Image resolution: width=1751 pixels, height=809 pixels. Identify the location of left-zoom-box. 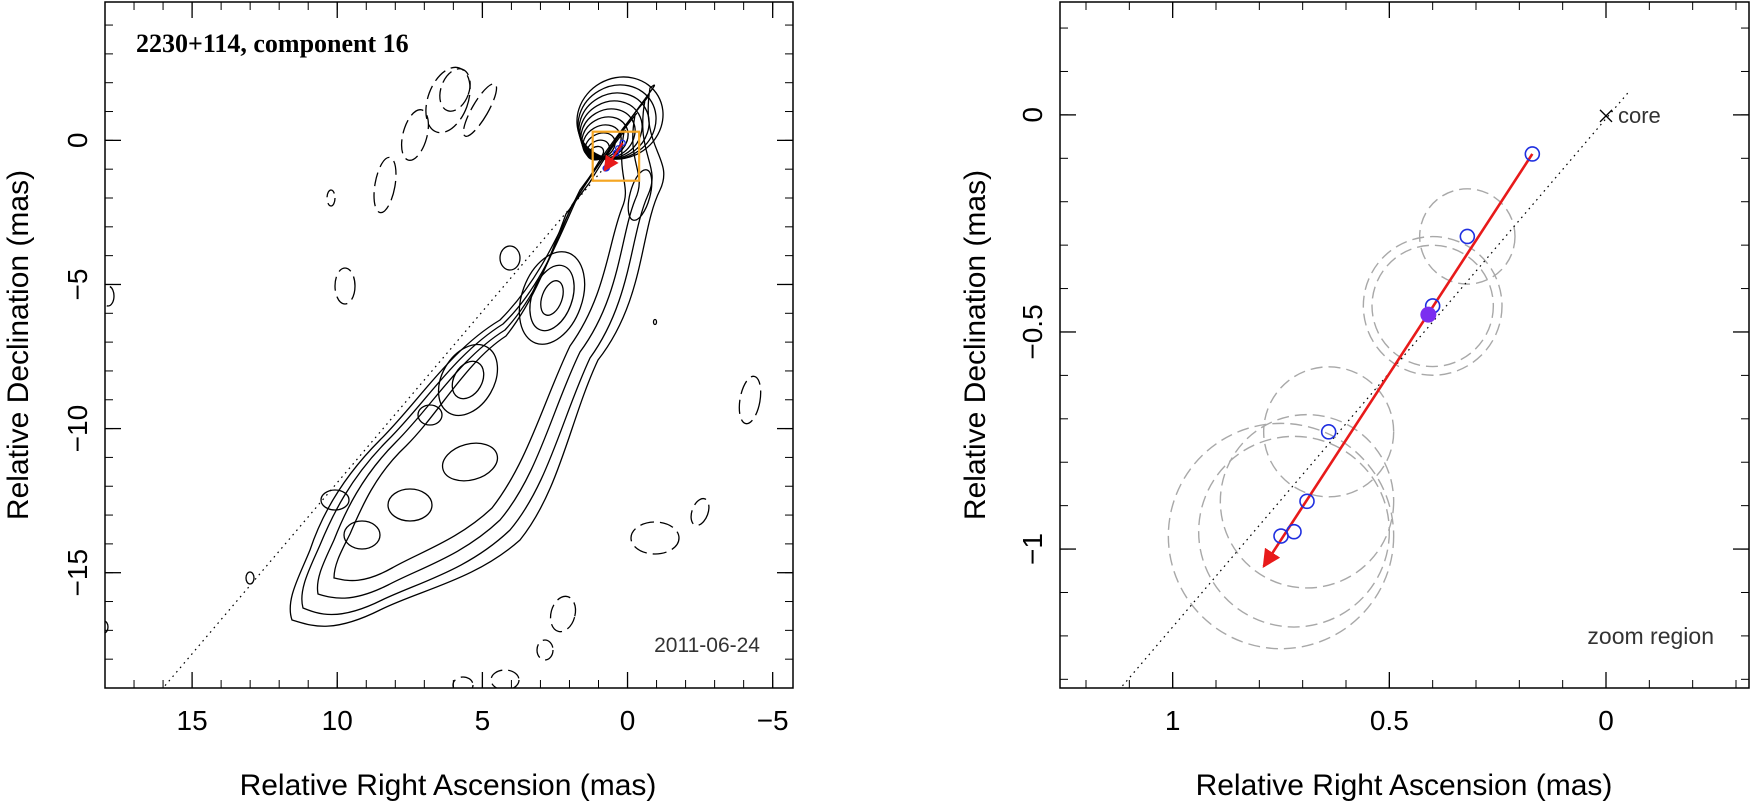
(616, 156).